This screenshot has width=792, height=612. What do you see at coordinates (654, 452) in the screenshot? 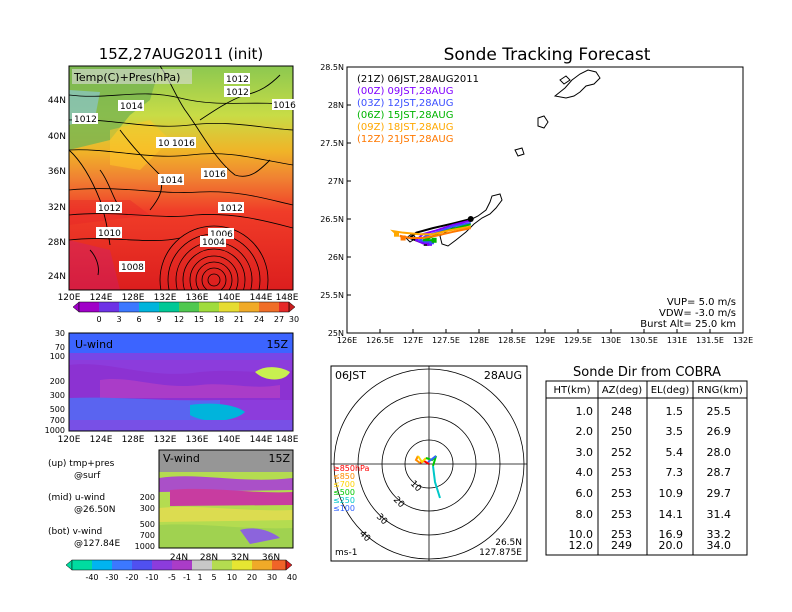
I see `table-row: 3.0 252 5.4 28.0` at bounding box center [654, 452].